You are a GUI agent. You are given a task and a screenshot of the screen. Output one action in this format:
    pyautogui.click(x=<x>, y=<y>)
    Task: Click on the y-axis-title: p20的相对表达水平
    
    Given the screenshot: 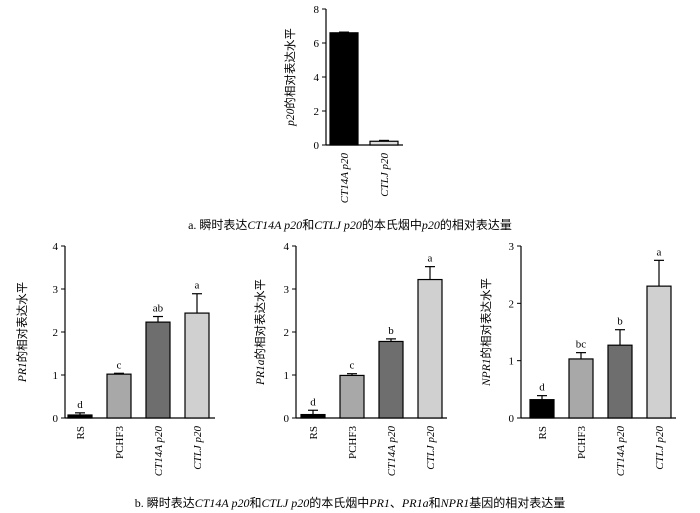 What is the action you would take?
    pyautogui.click(x=290, y=77)
    